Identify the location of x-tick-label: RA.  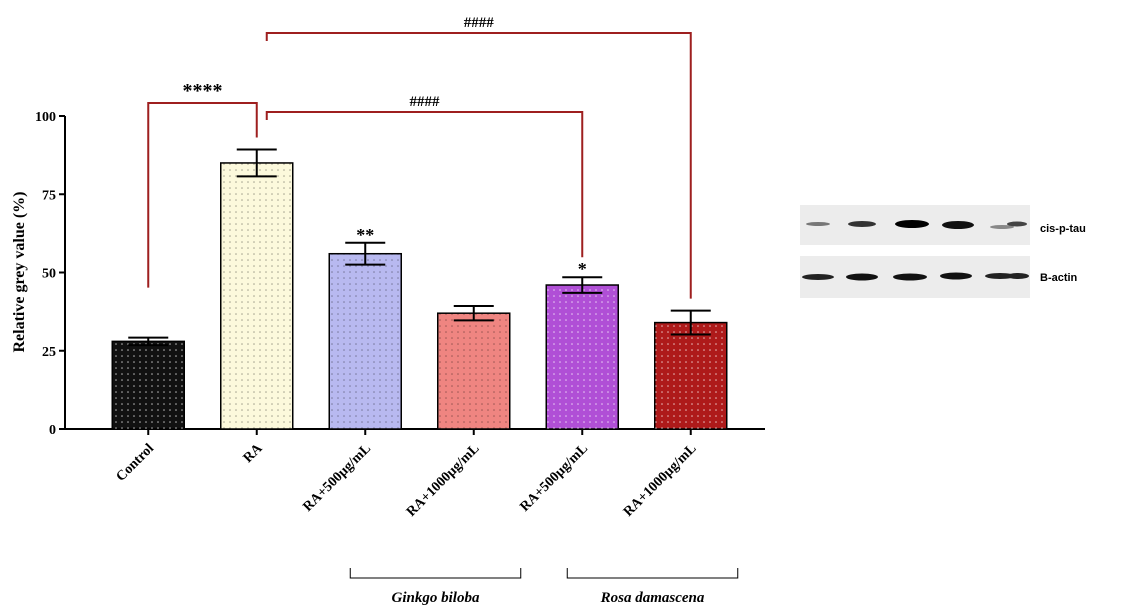
(254, 454).